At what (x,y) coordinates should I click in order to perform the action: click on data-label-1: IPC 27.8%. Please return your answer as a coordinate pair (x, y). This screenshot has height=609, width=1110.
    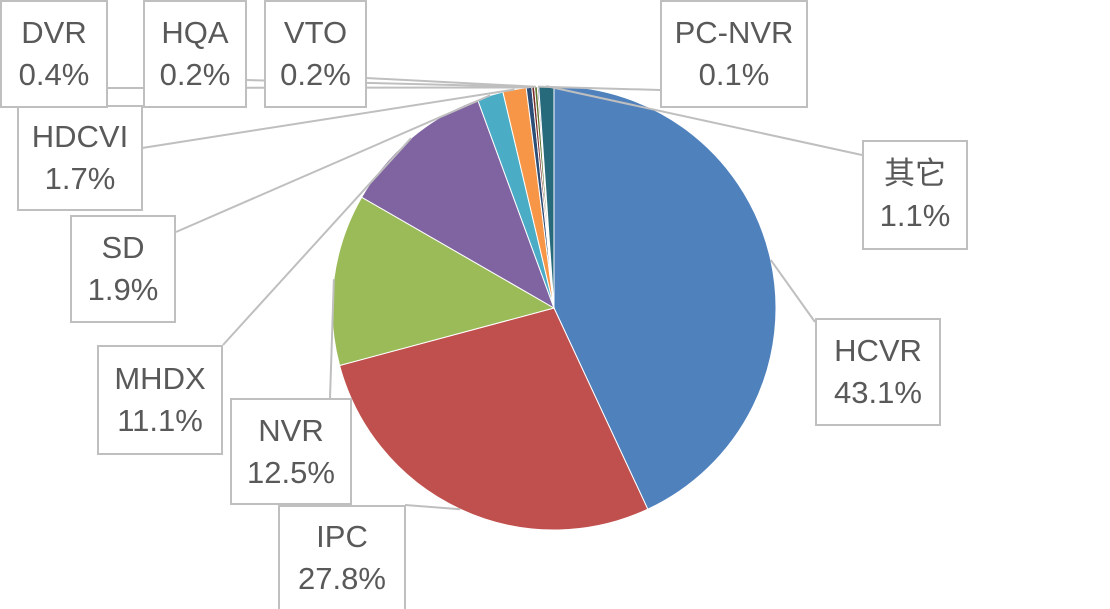
    Looking at the image, I should click on (342, 557).